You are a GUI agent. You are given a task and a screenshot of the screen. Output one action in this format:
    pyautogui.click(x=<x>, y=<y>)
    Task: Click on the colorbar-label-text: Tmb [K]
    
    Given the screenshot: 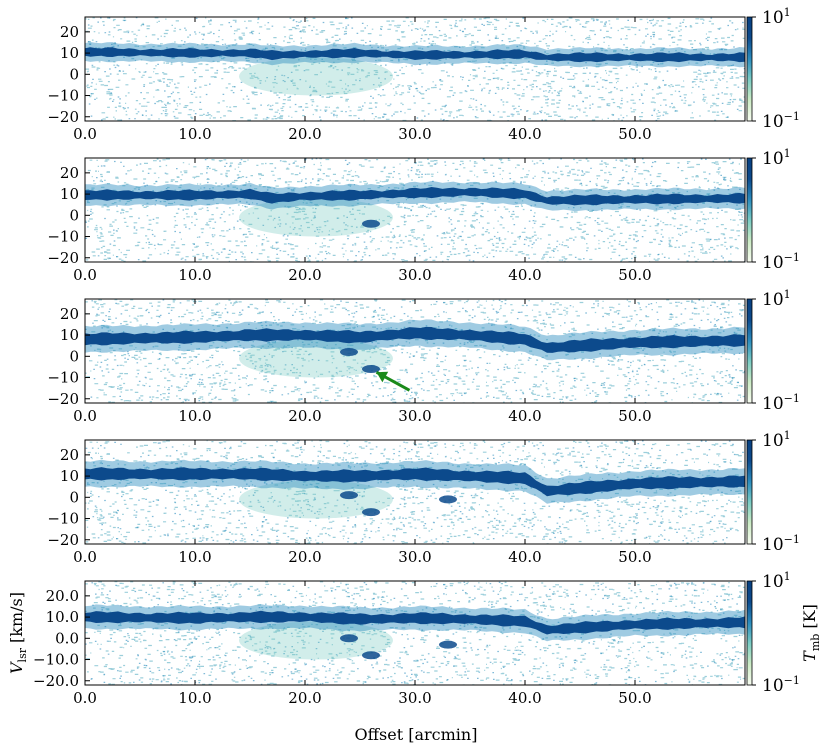 What is the action you would take?
    pyautogui.click(x=811, y=633)
    